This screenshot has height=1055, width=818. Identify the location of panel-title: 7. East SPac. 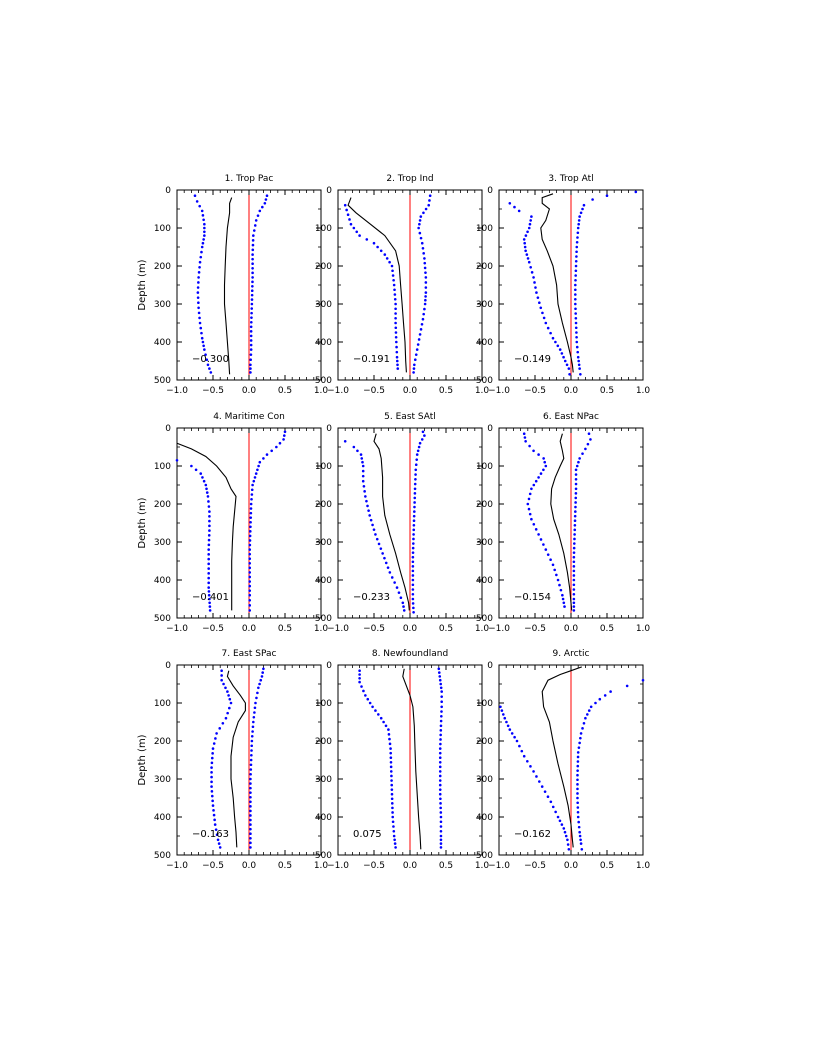
(249, 654).